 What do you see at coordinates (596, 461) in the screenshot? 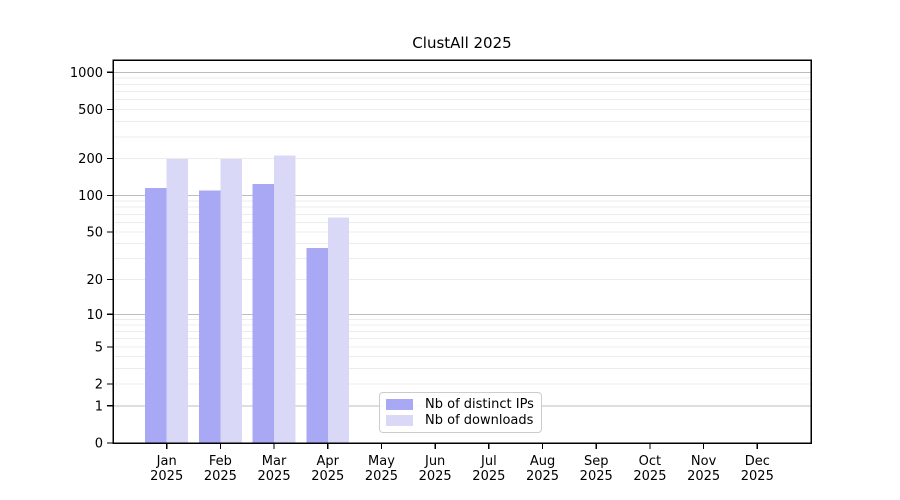
I see `x-tick-label-month-sep: Sep` at bounding box center [596, 461].